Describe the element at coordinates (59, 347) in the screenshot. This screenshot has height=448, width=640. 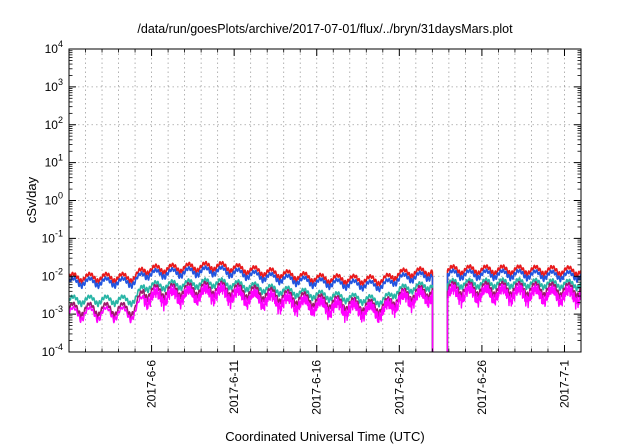
I see `y-tick-exponent: -4` at that location.